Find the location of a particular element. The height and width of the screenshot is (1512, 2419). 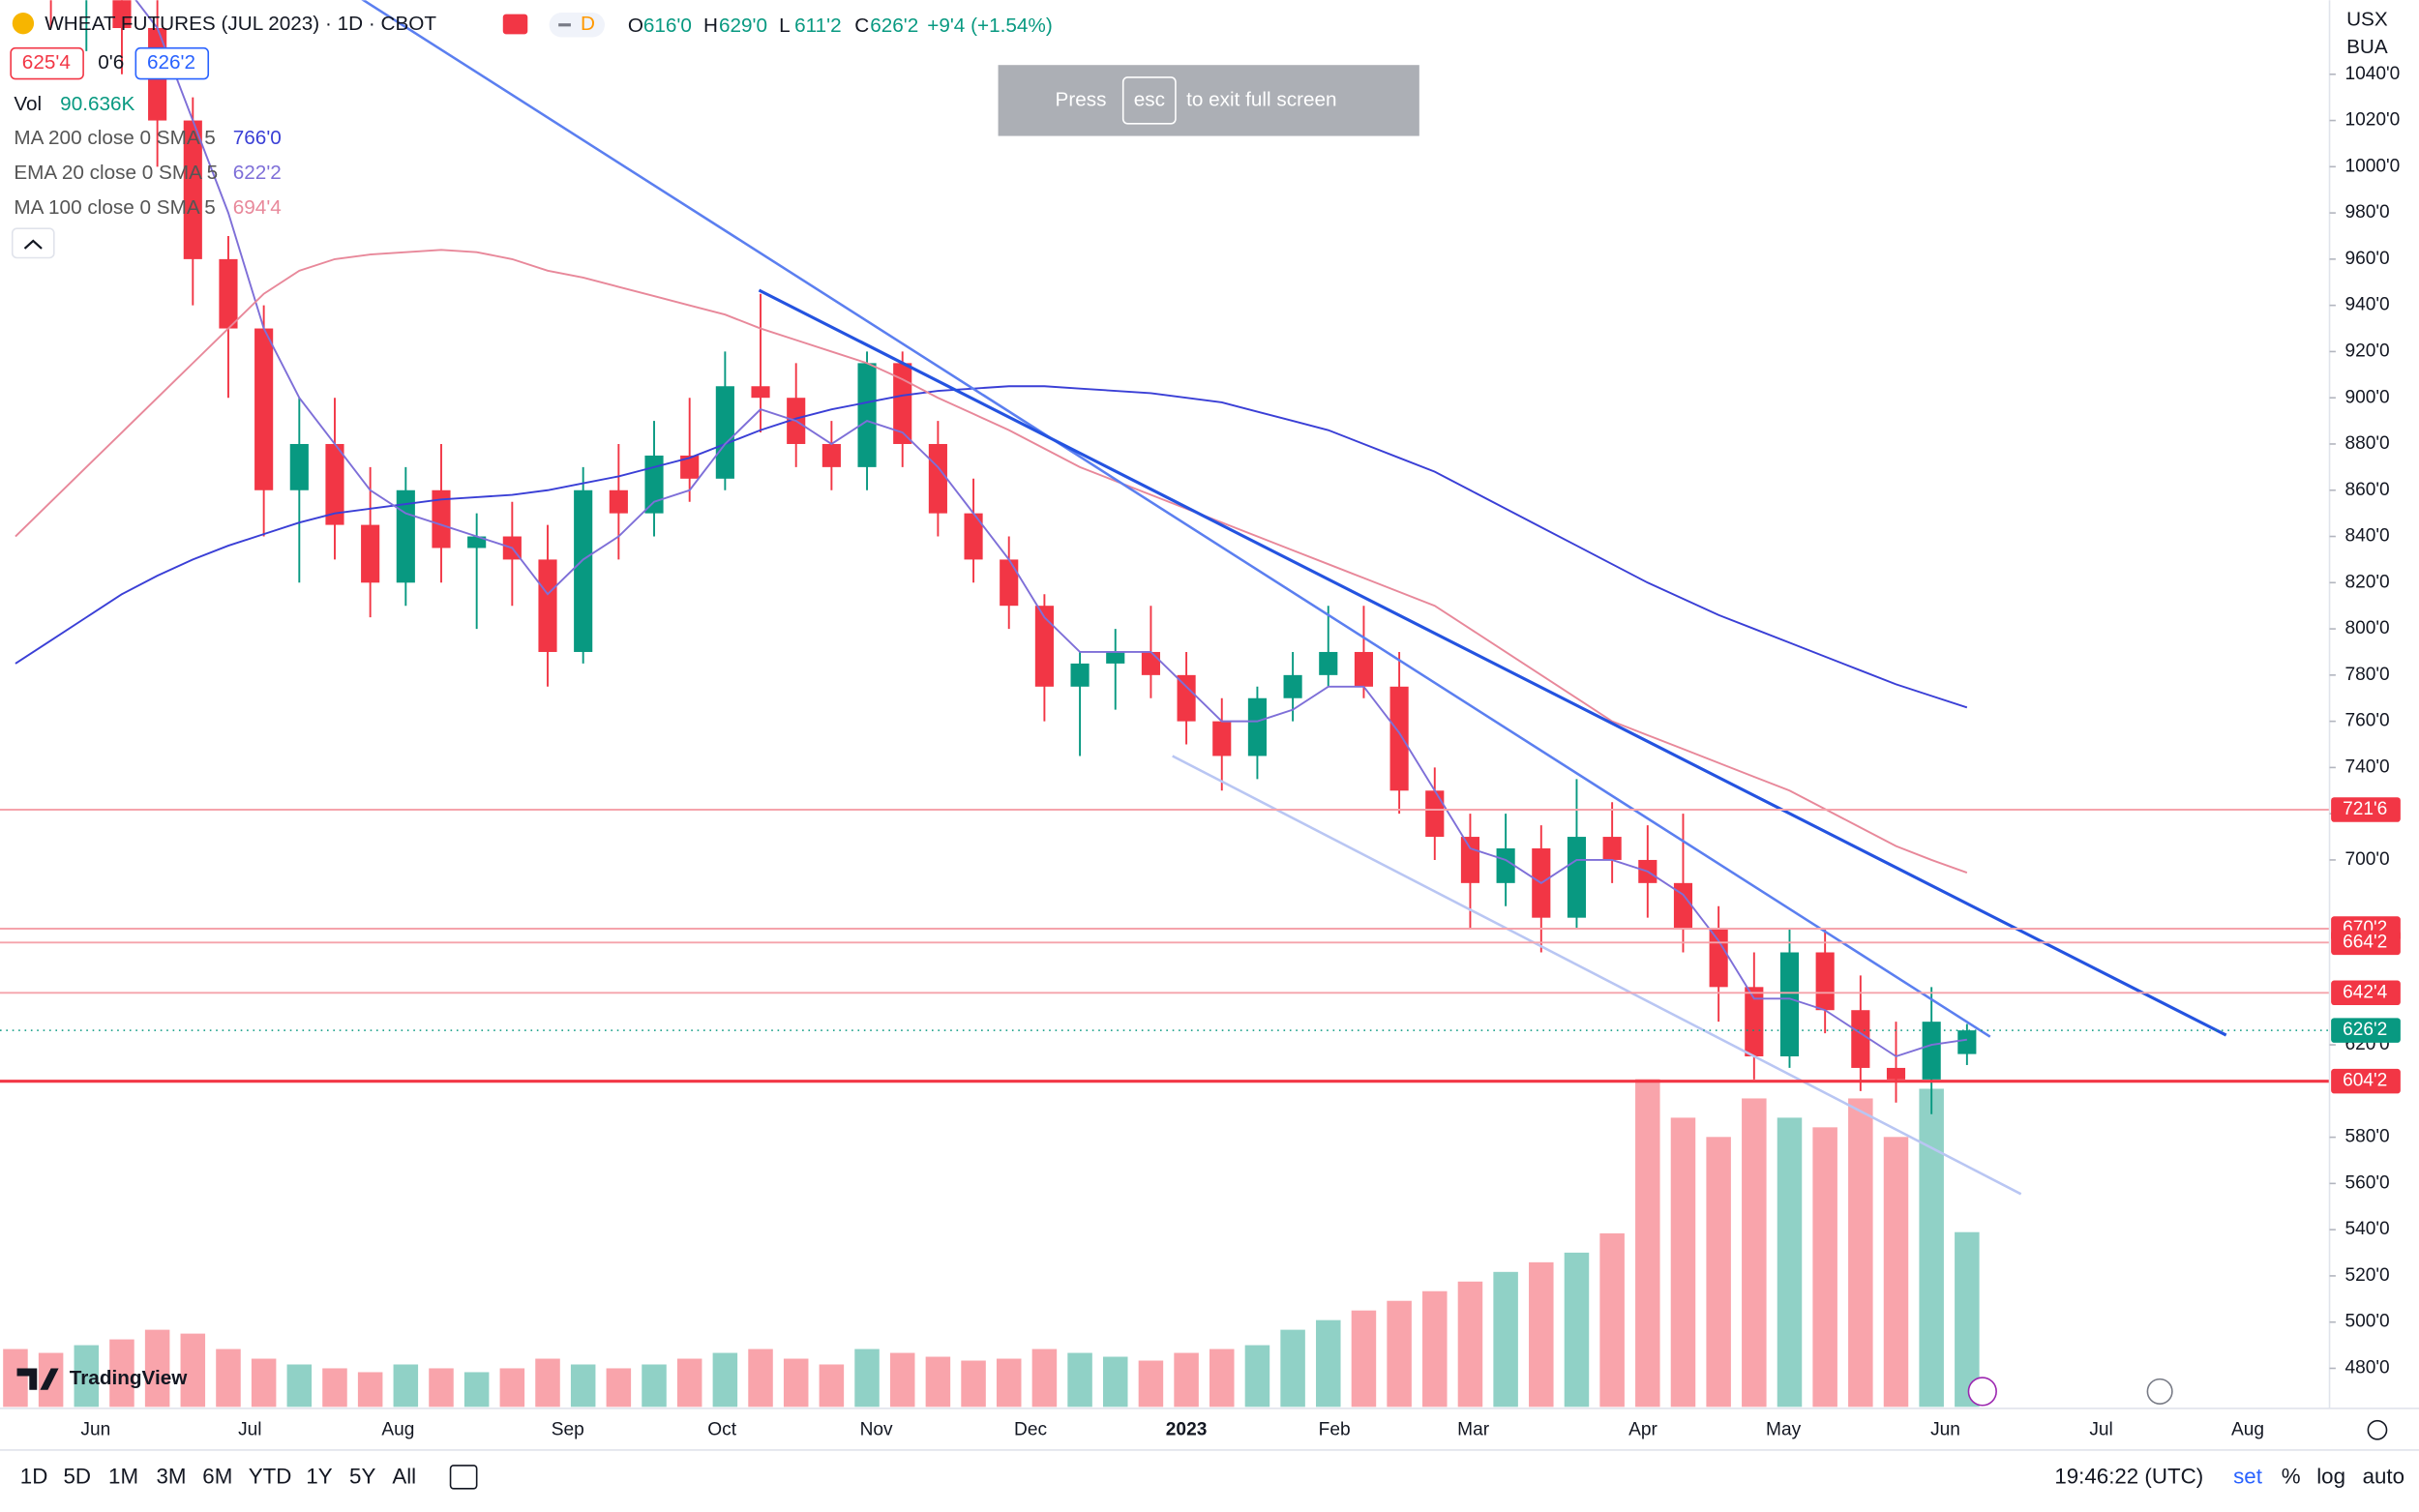

axis-option: set is located at coordinates (2248, 1477).